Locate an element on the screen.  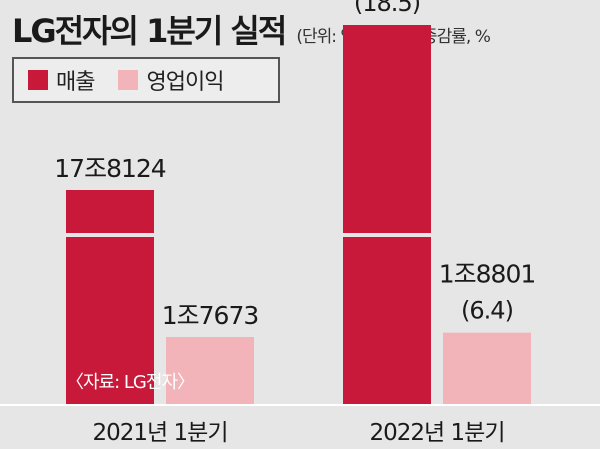
legend-swatch-operating-profit is located at coordinates (128, 80).